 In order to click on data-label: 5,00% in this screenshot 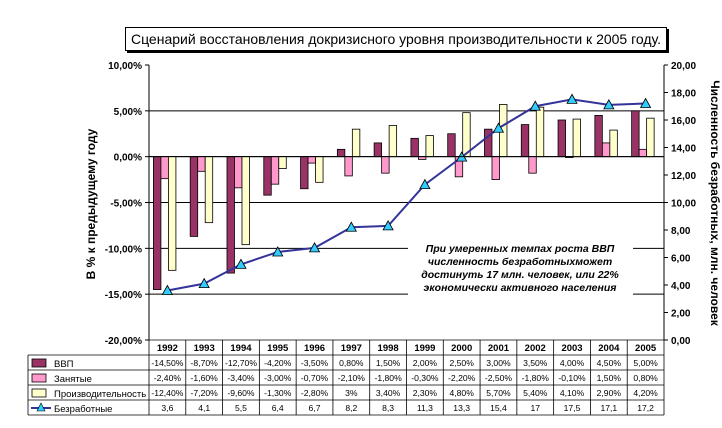, I will do `click(645, 363)`.